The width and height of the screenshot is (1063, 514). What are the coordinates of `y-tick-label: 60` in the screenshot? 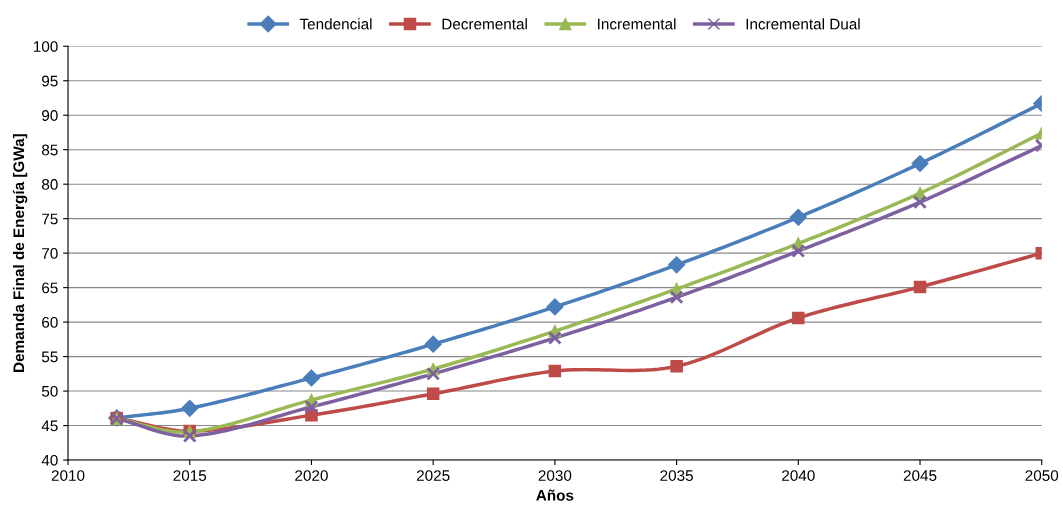 It's located at (50, 322).